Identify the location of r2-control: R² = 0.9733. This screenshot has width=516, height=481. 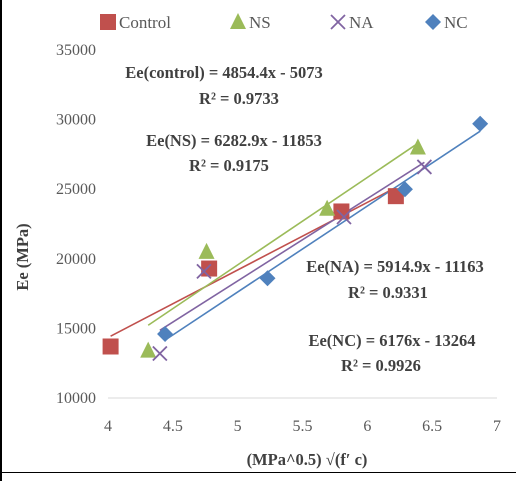
(239, 98).